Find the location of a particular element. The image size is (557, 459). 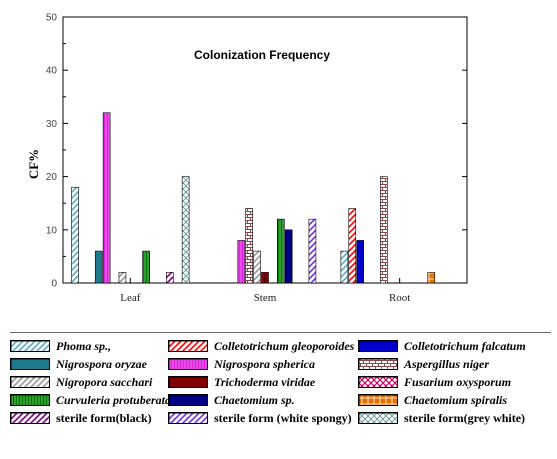

x-tick-label: Root is located at coordinates (399, 298).